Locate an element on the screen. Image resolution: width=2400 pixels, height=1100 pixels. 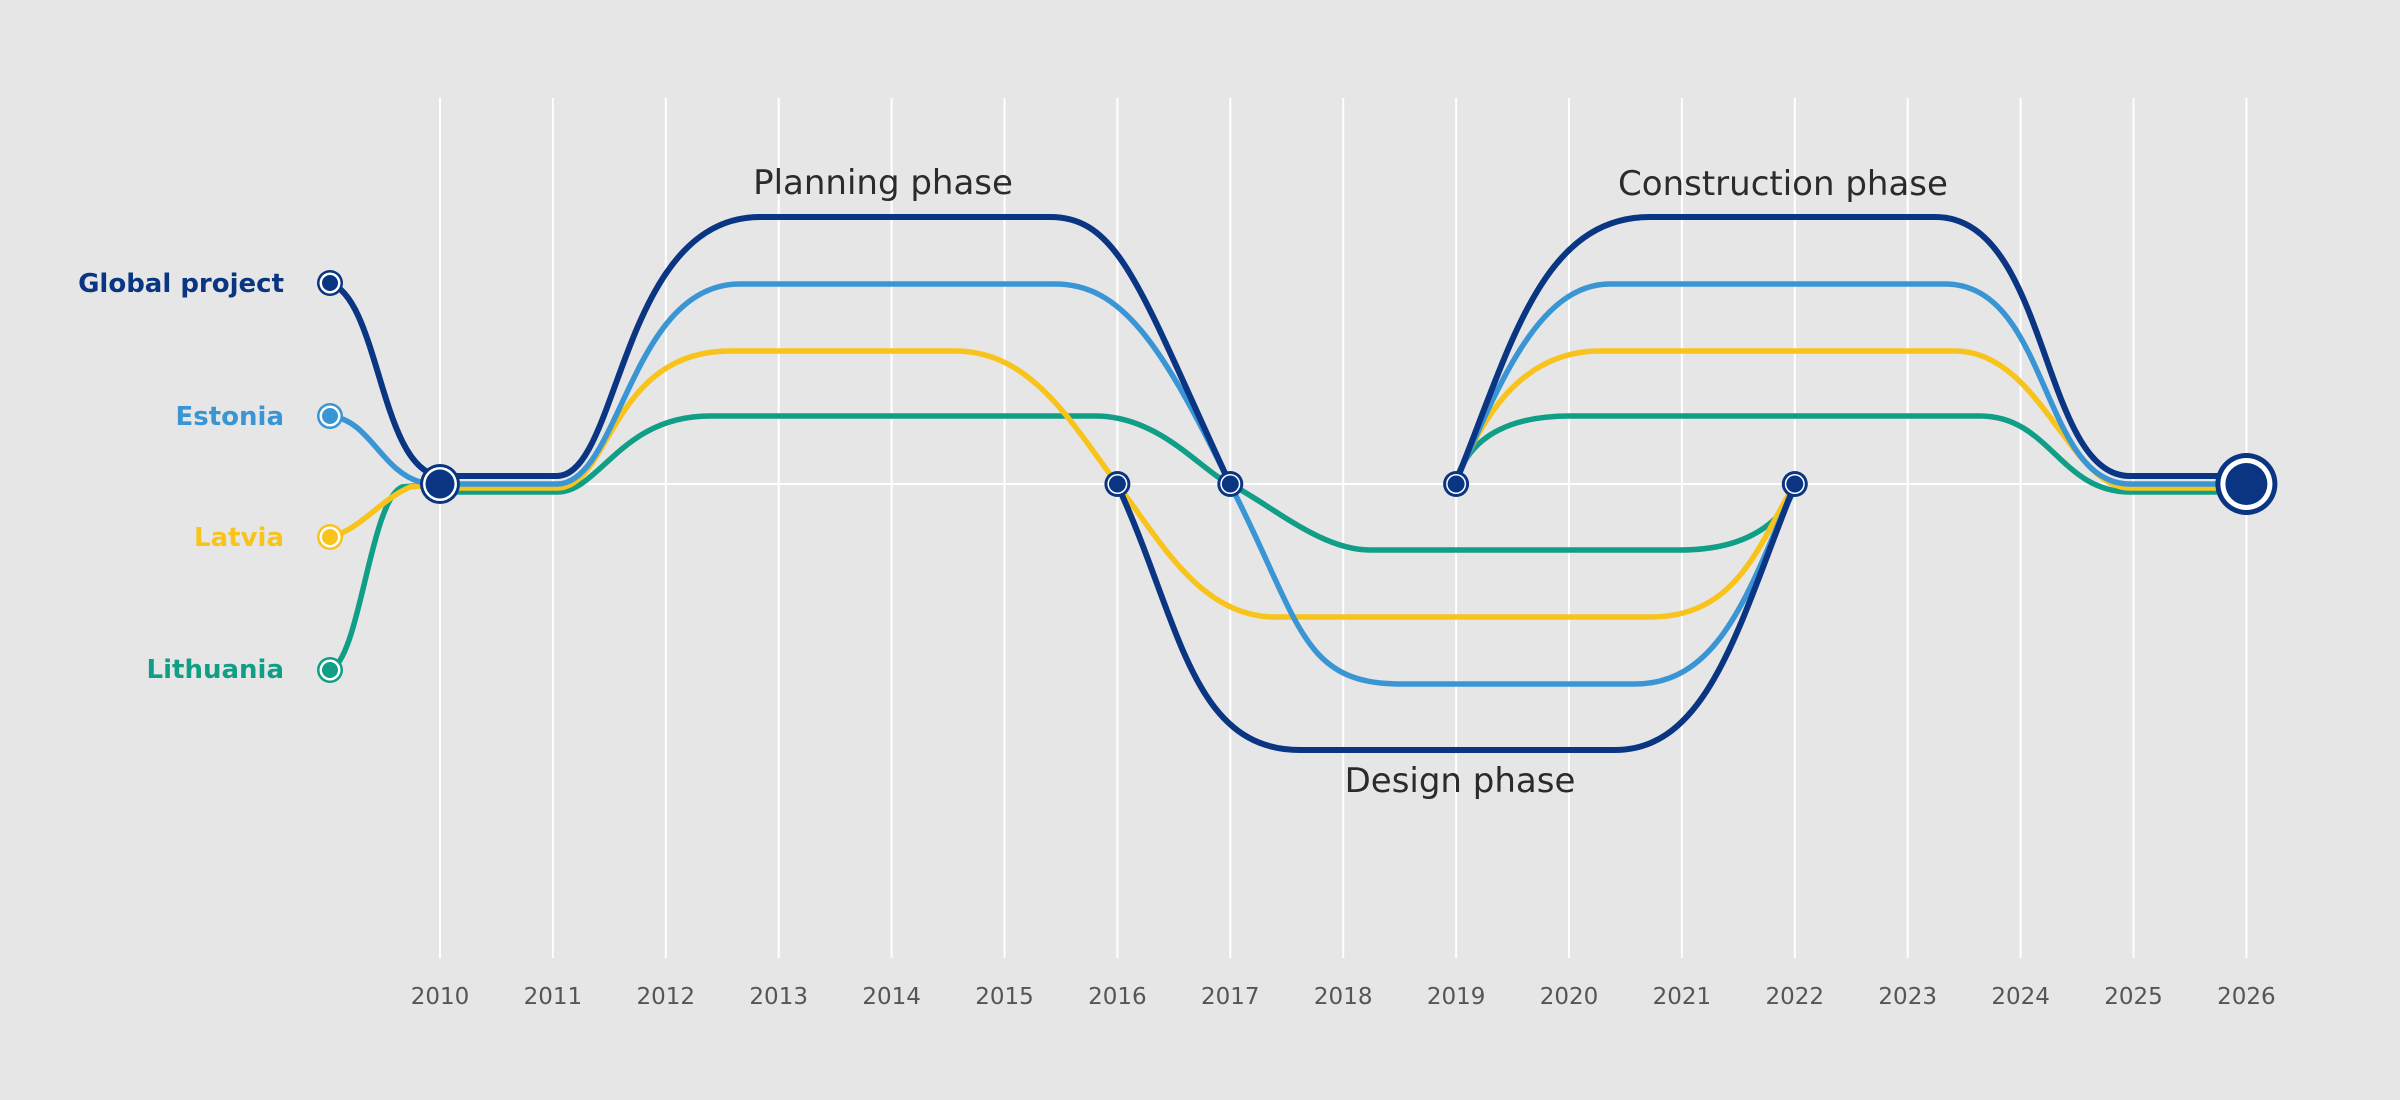
label-global-project: Global project is located at coordinates (181, 284).